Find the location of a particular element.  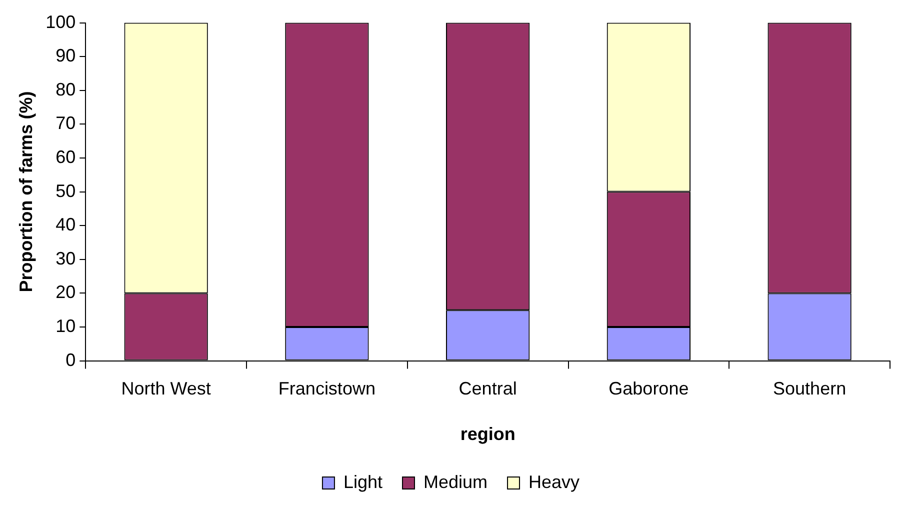

x-tick-label: Francistown is located at coordinates (327, 388).